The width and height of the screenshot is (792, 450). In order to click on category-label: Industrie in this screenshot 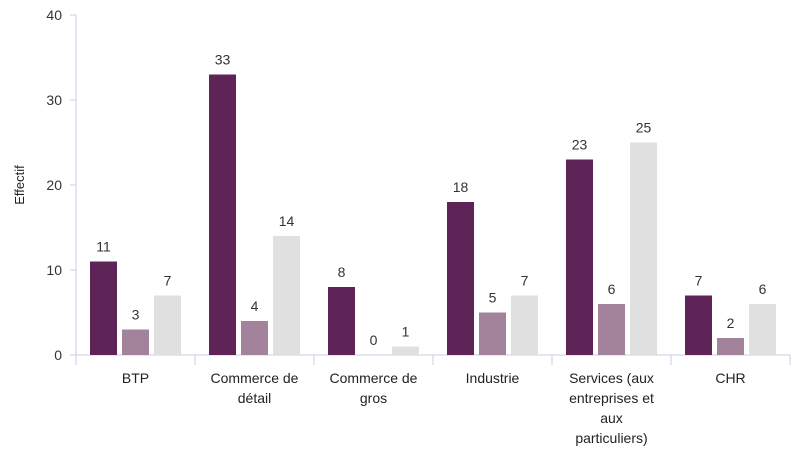, I will do `click(493, 378)`.